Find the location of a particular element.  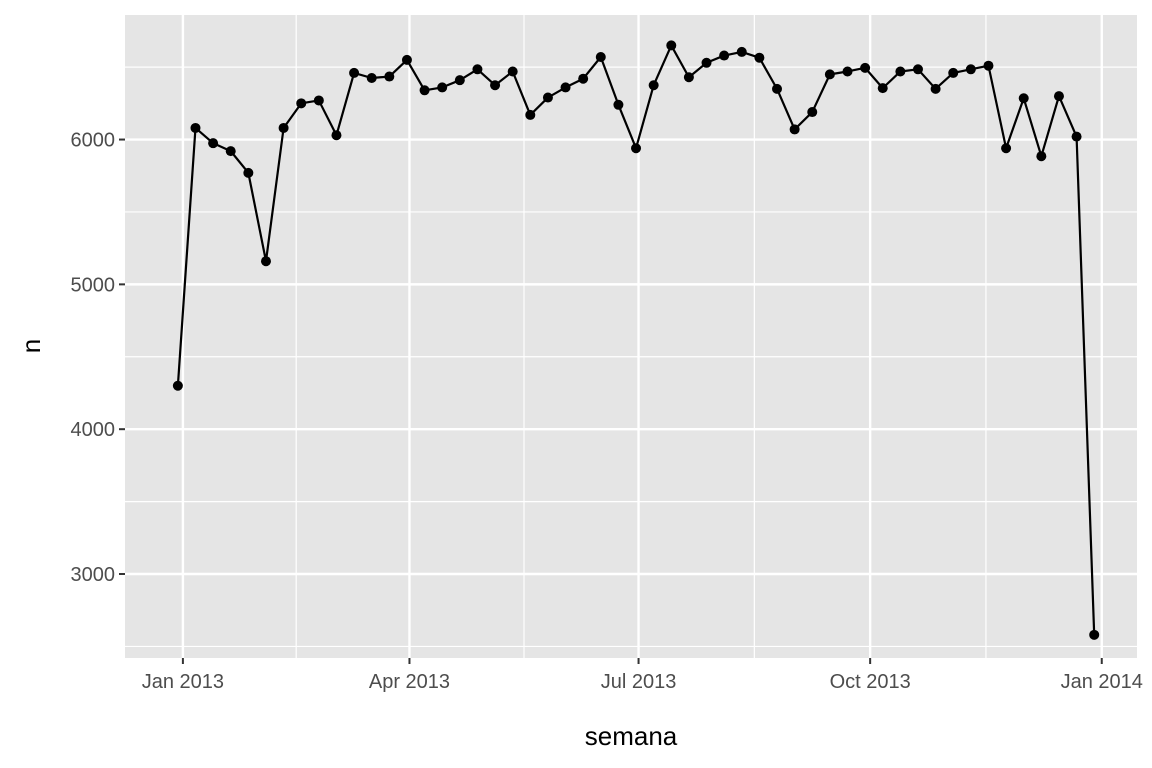

x-tick-label: Apr 2013 is located at coordinates (409, 682).